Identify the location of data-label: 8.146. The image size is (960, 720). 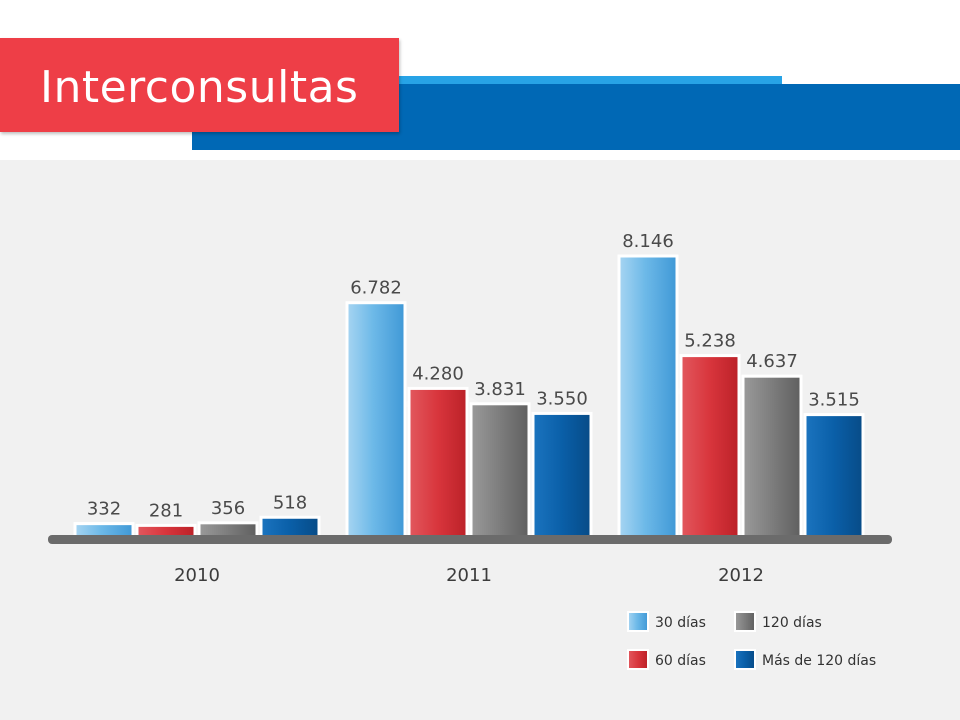
(648, 241).